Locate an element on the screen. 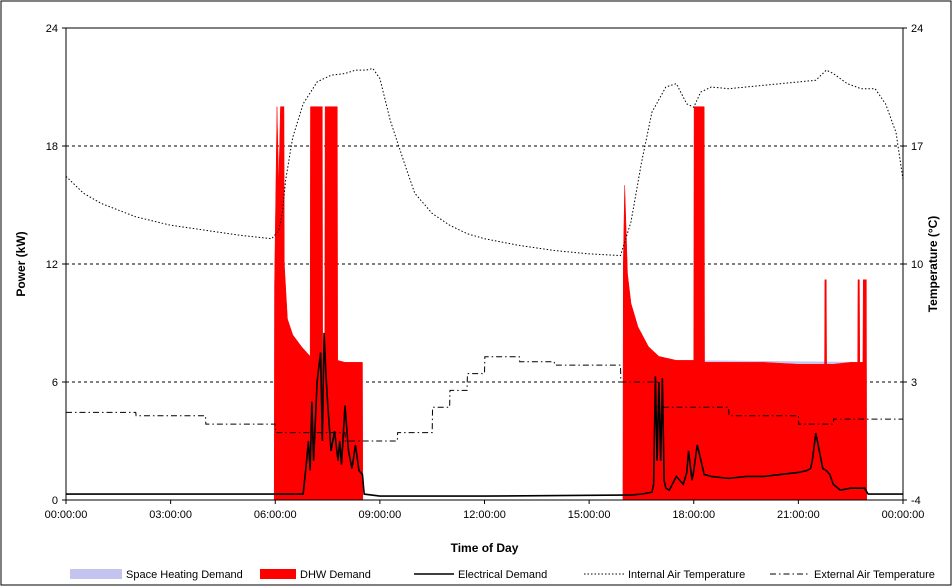 The width and height of the screenshot is (952, 586). y2-tick-label: 17 is located at coordinates (917, 147).